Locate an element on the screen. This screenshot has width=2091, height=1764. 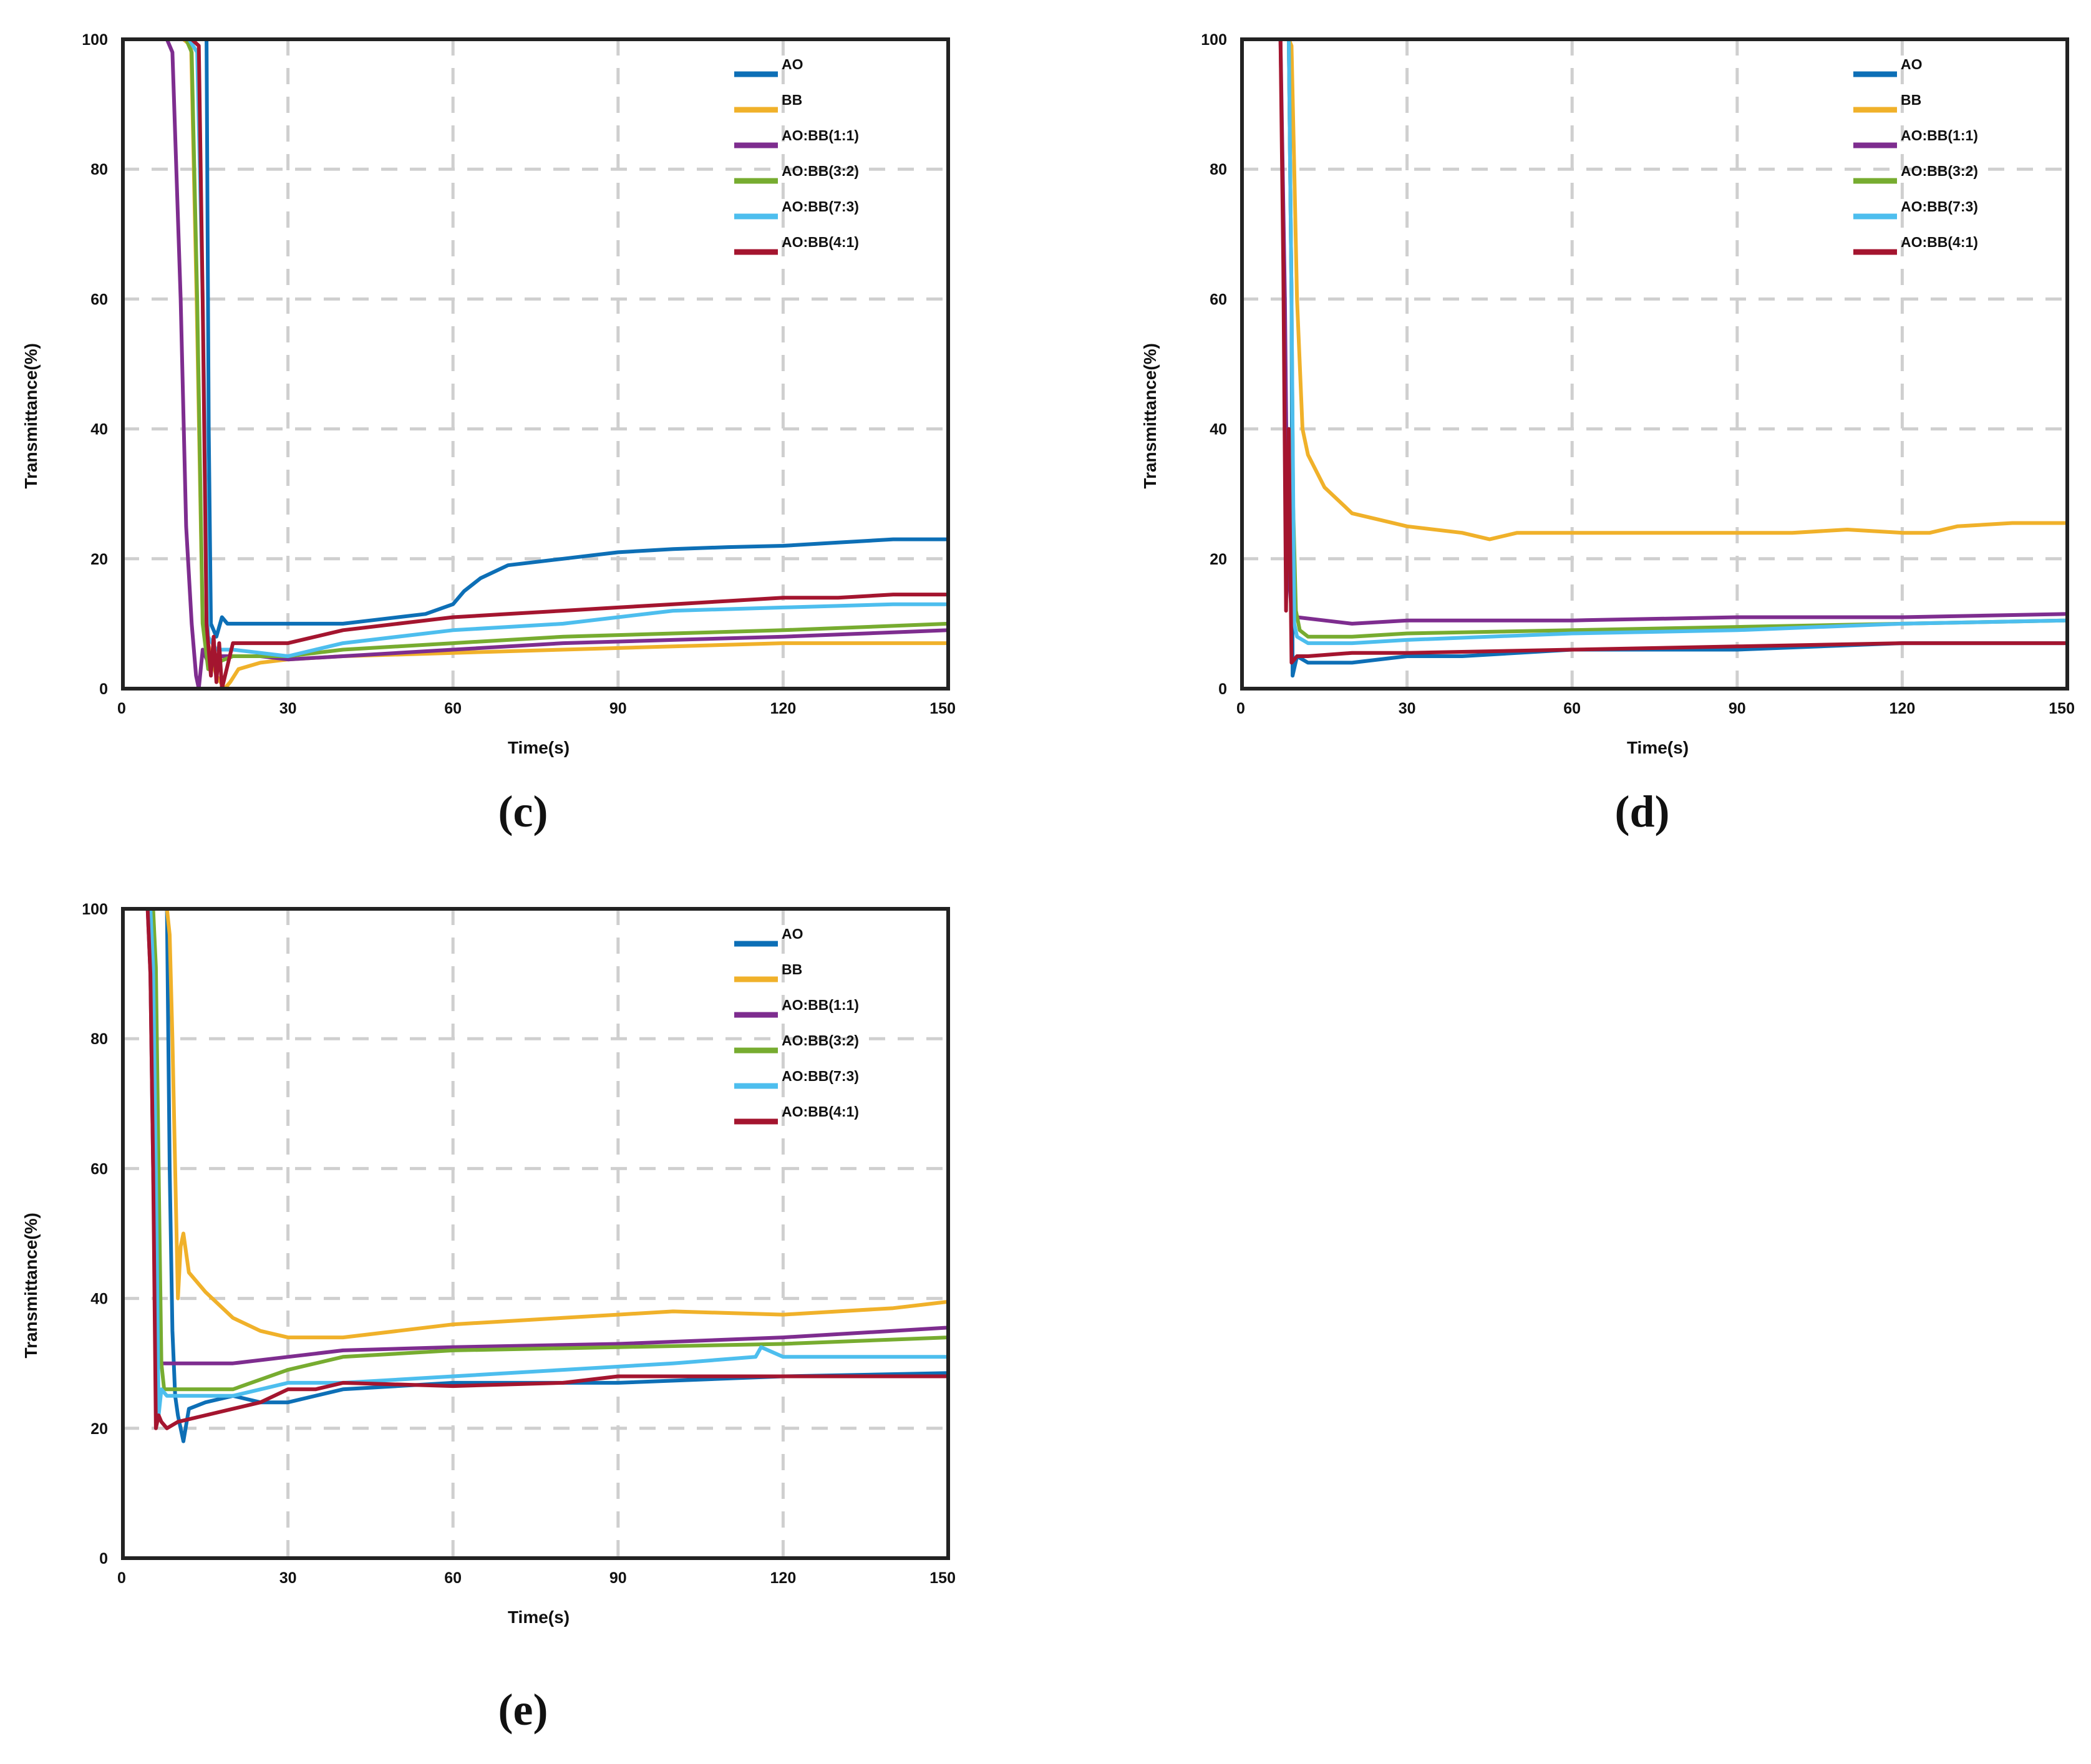
panel-label: (e) is located at coordinates (523, 1710).